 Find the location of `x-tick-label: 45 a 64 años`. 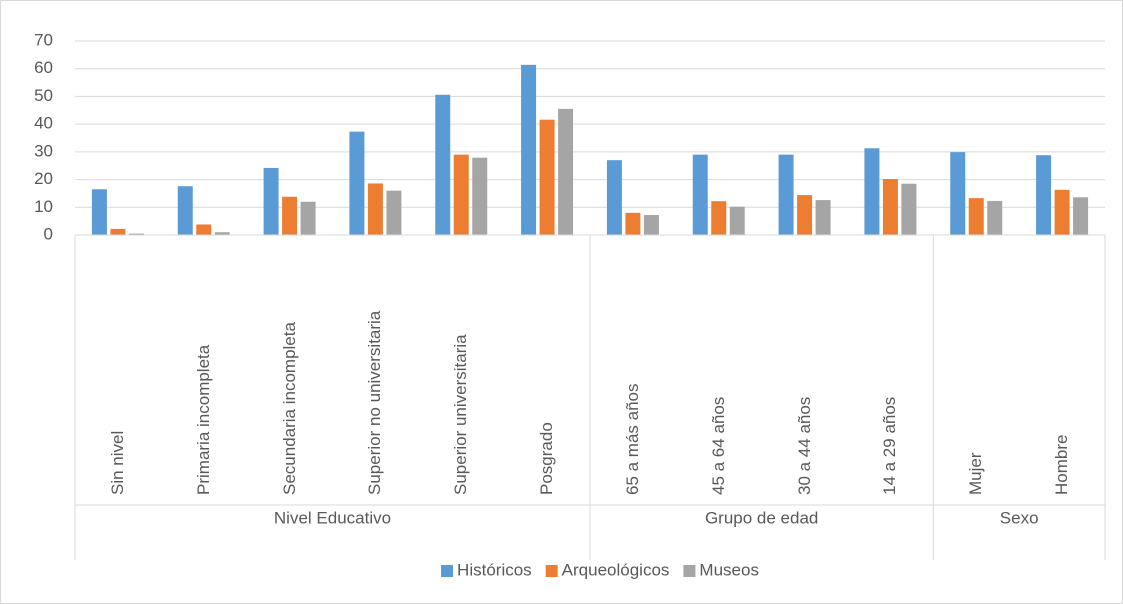

x-tick-label: 45 a 64 años is located at coordinates (718, 445).